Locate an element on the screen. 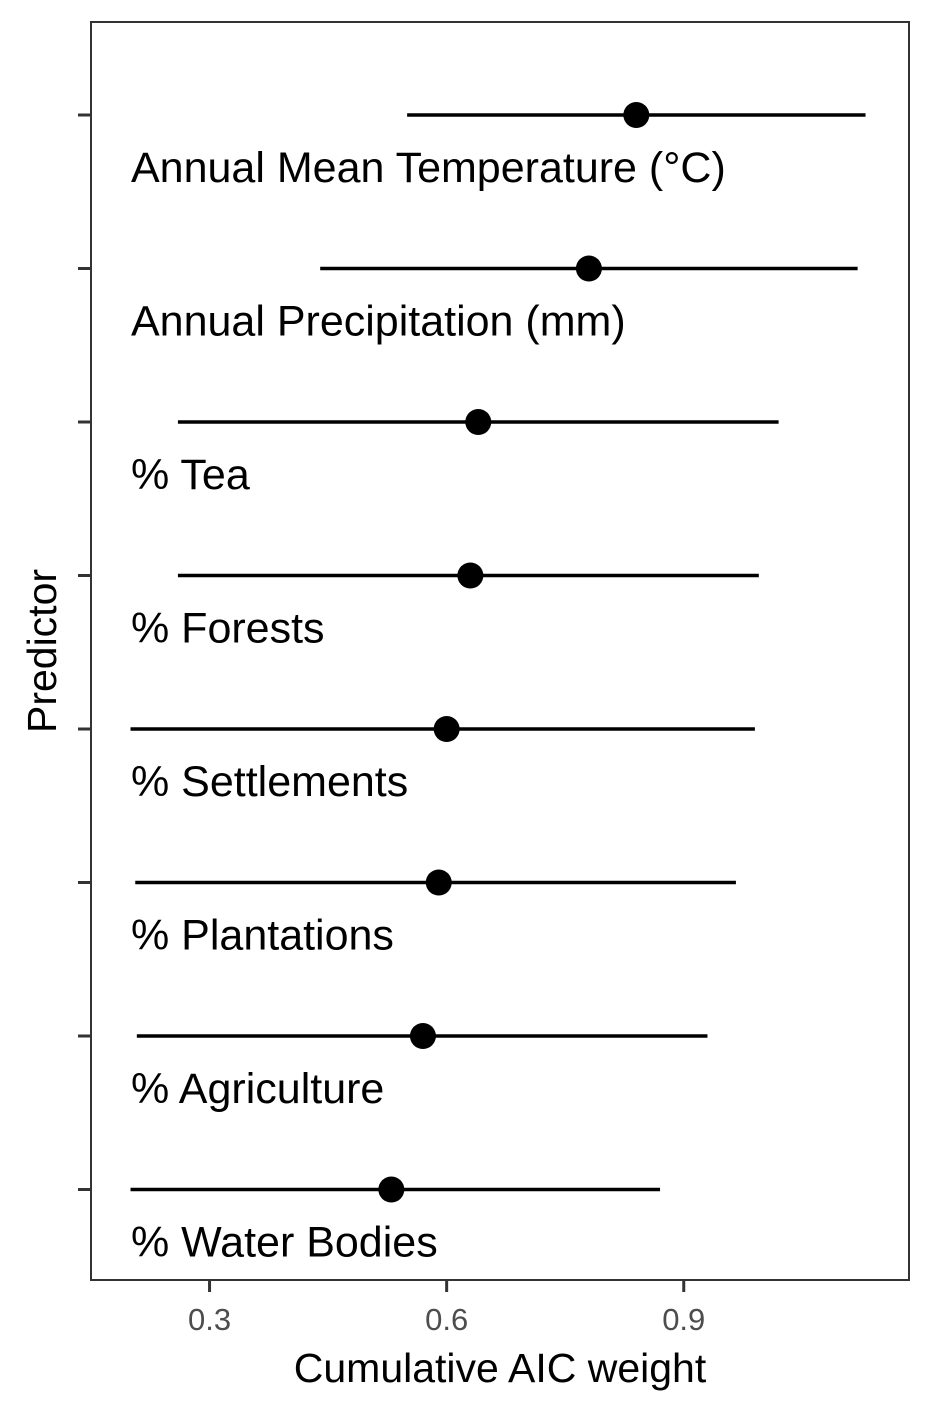  x-axis-title: Cumulative AIC weight is located at coordinates (500, 1368).